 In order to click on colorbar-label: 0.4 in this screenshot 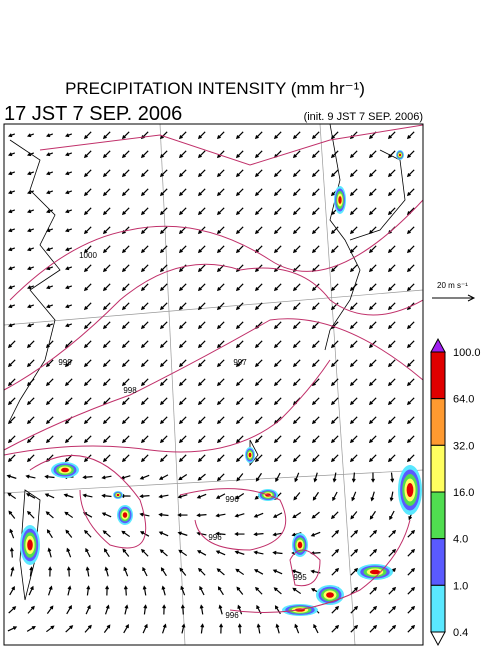, I will do `click(460, 633)`.